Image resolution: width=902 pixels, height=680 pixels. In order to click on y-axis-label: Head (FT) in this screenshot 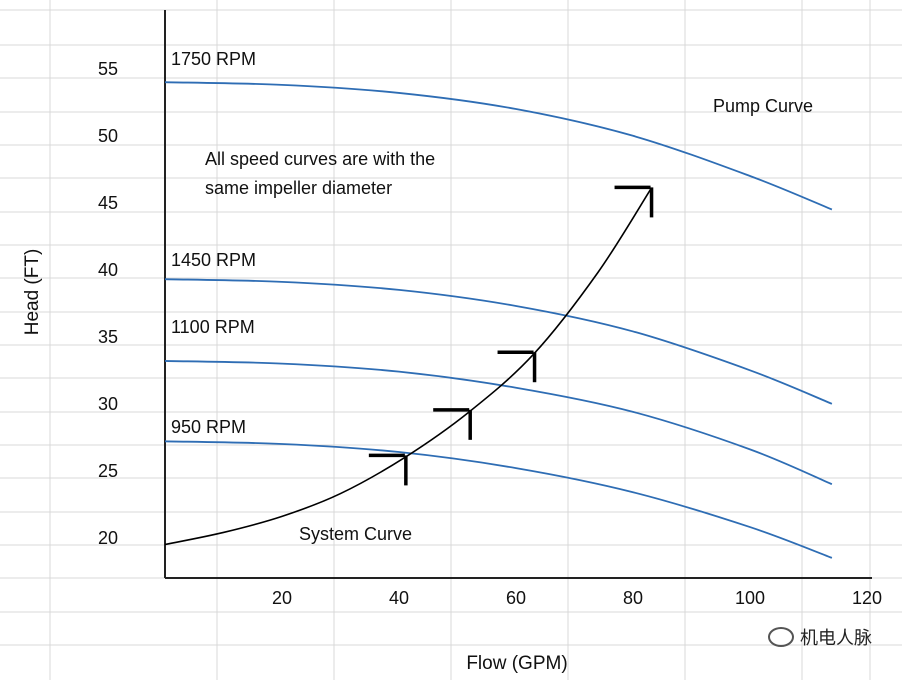, I will do `click(32, 292)`.